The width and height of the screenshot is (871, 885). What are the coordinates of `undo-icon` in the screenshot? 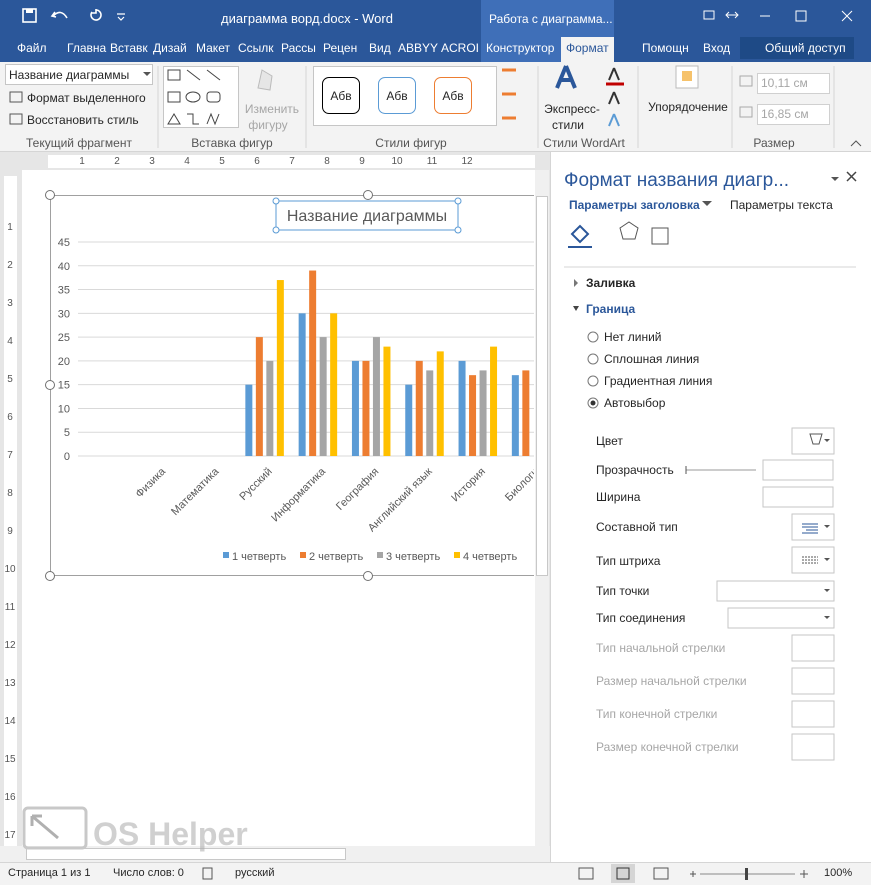 It's located at (59, 15).